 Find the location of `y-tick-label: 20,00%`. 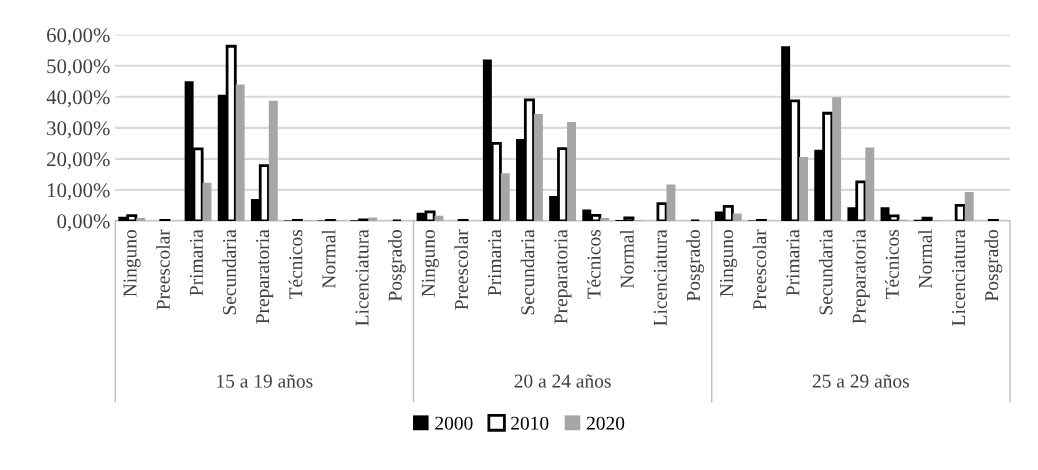

y-tick-label: 20,00% is located at coordinates (78, 161).